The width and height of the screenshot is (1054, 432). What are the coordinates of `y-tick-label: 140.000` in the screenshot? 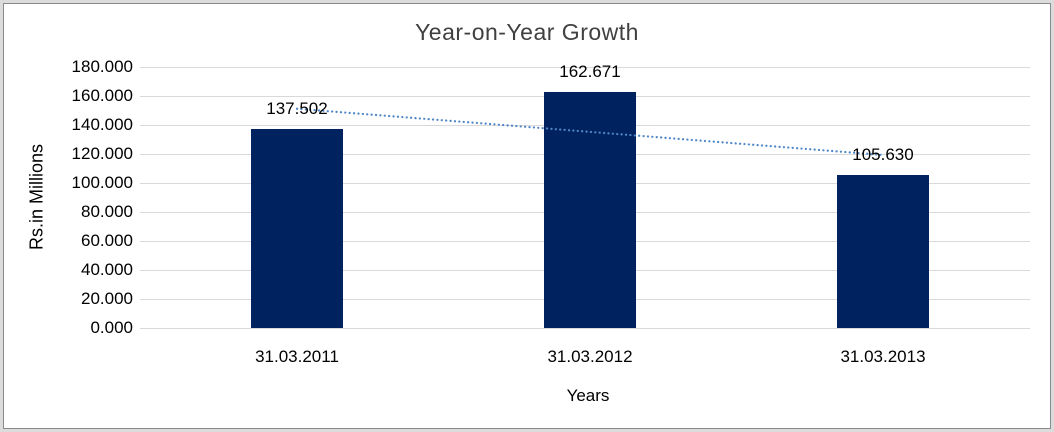 It's located at (102, 124).